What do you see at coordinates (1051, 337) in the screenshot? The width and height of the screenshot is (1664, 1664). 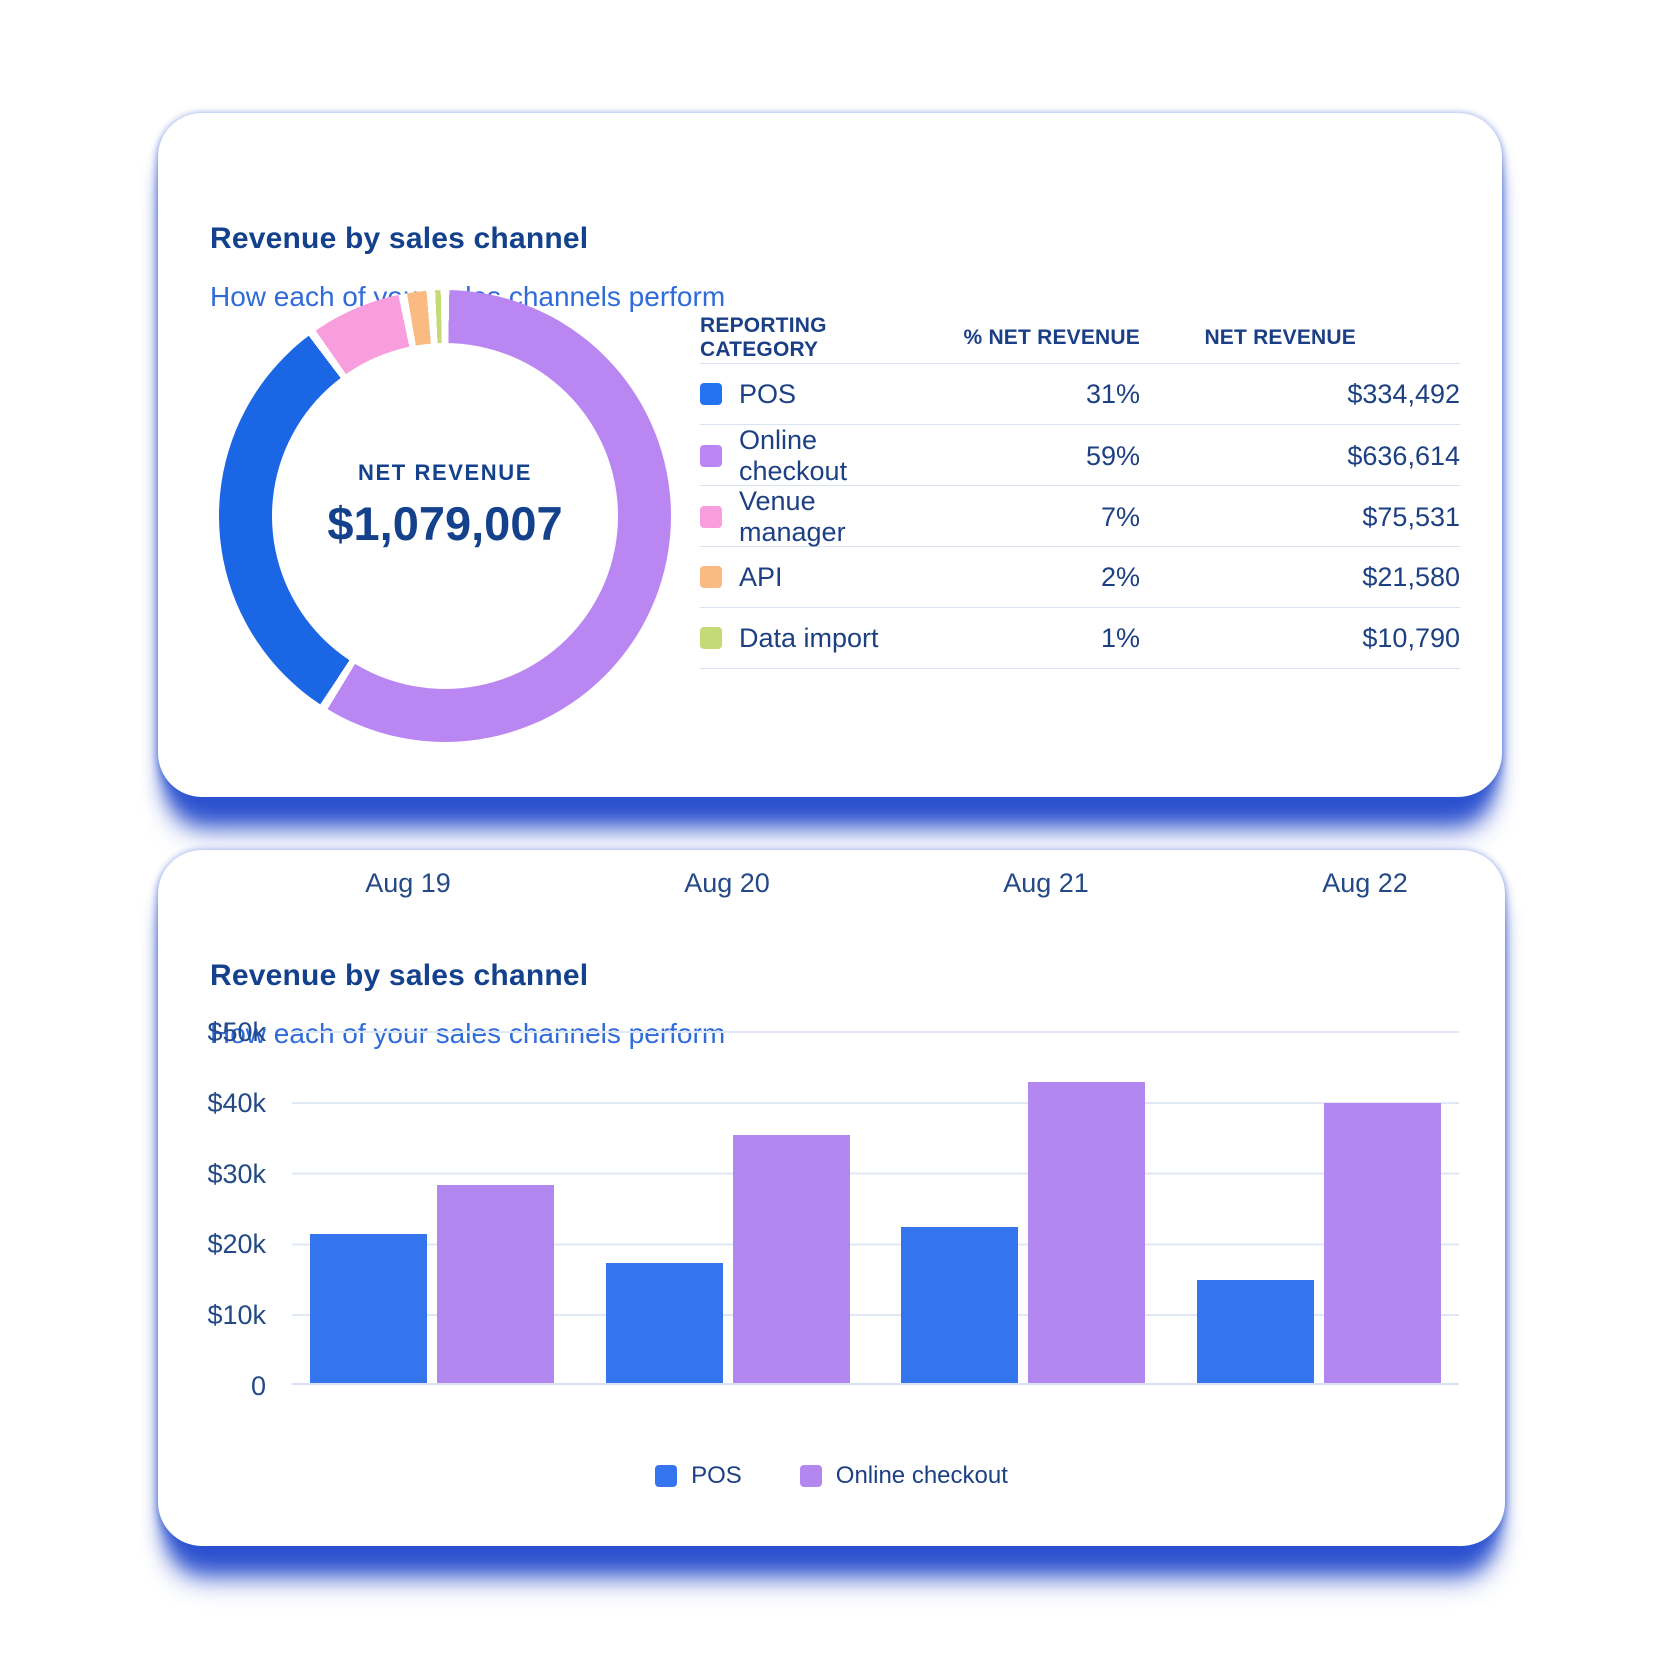 I see `header-pct-net-revenue: % NET REVENUE` at bounding box center [1051, 337].